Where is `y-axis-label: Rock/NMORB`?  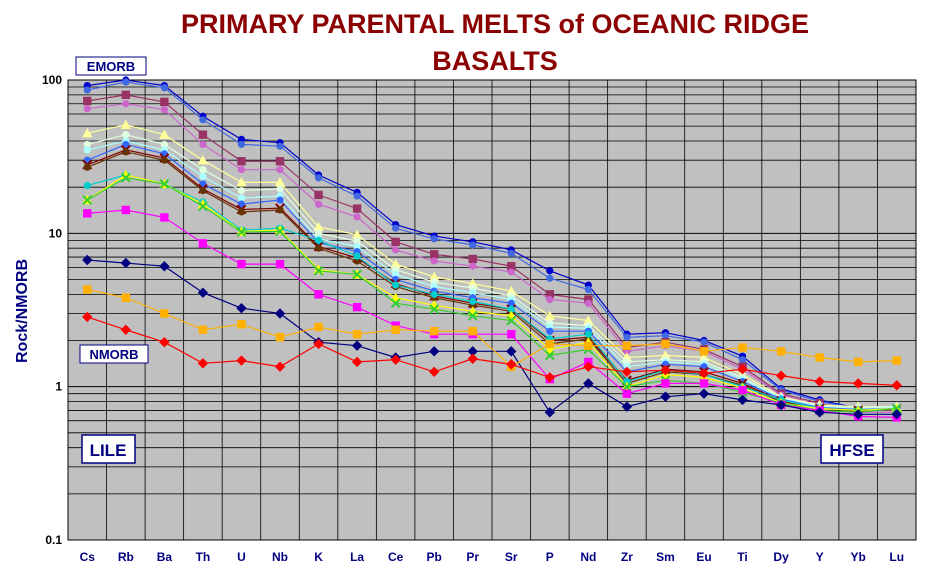 y-axis-label: Rock/NMORB is located at coordinates (22, 311).